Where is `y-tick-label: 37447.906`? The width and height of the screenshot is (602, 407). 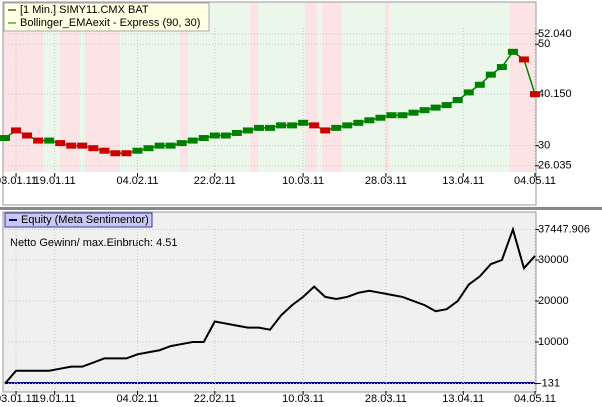 y-tick-label: 37447.906 is located at coordinates (564, 229).